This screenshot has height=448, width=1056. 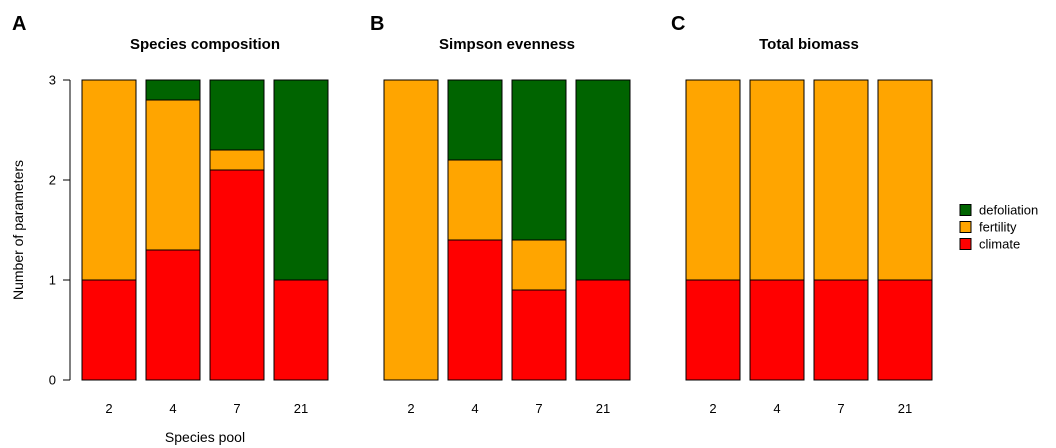 I want to click on y-tick-label: 0, so click(x=52, y=380).